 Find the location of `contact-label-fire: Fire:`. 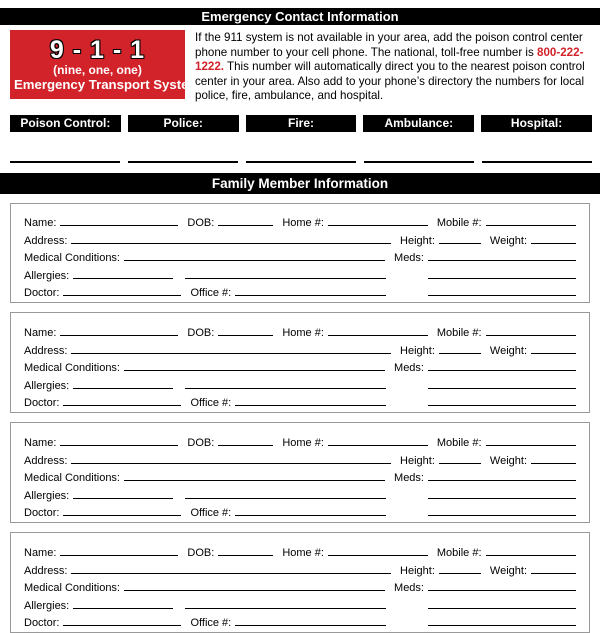

contact-label-fire: Fire: is located at coordinates (301, 123).